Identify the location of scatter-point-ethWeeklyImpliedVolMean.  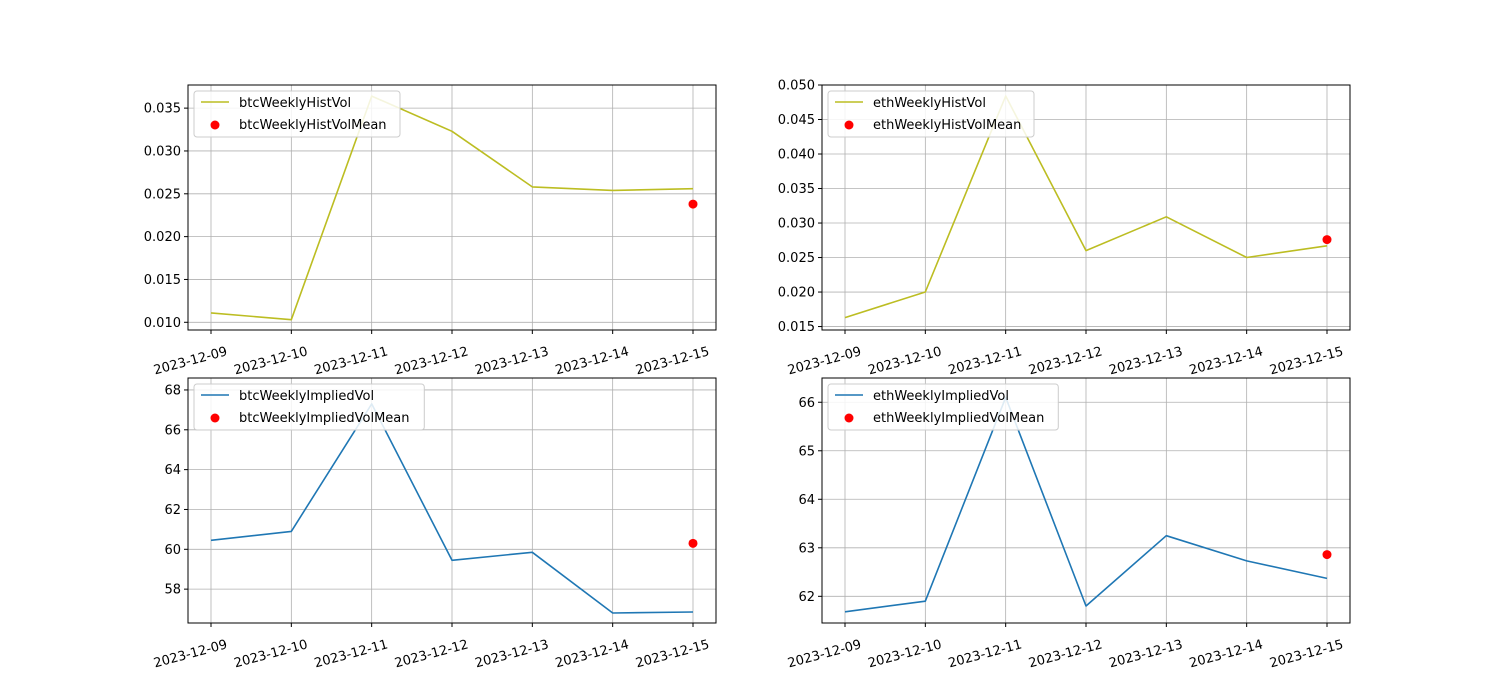
(1327, 555).